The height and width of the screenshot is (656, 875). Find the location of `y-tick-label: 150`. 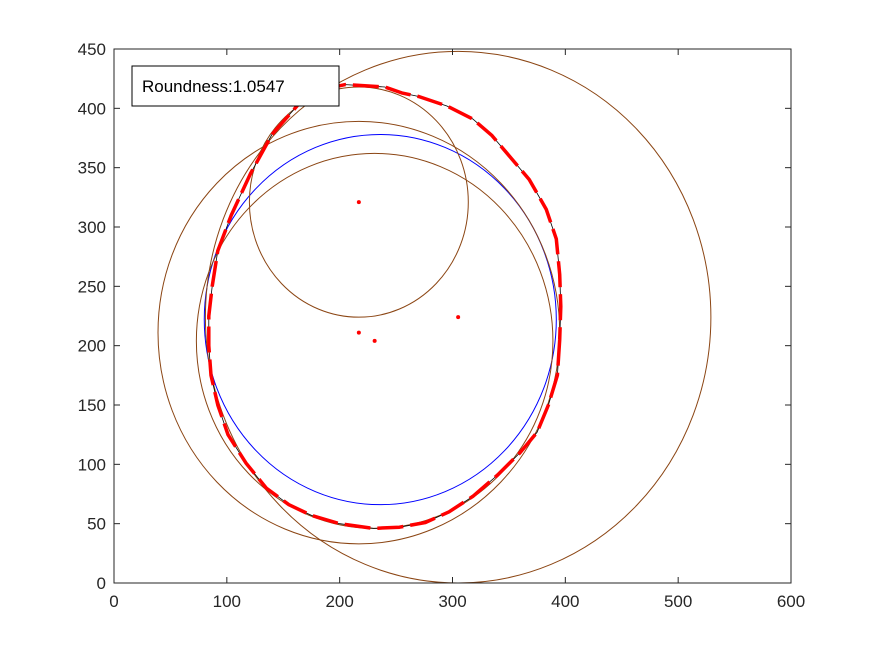

y-tick-label: 150 is located at coordinates (92, 405).